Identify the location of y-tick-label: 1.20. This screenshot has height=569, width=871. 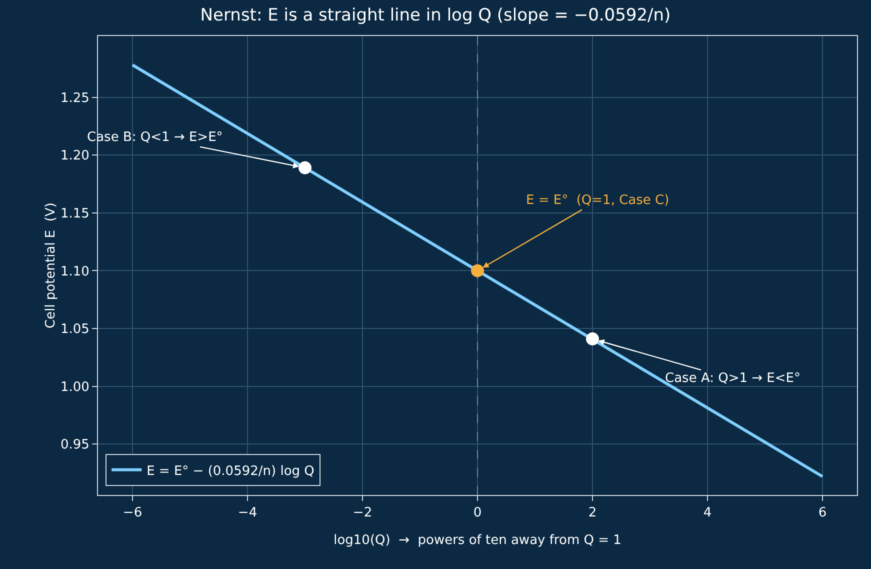
(75, 156).